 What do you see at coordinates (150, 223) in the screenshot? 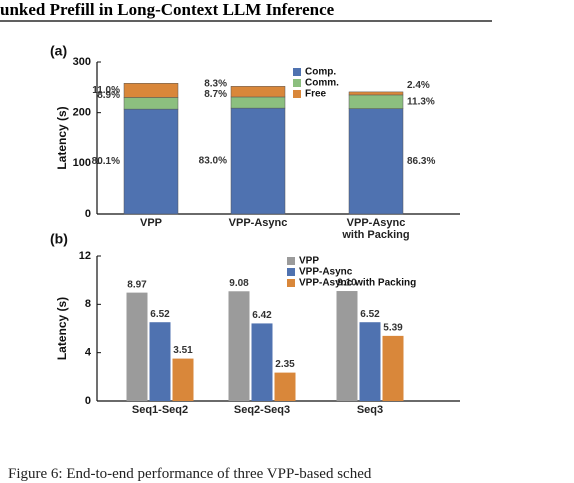
I see `x-tick-label: VPP` at bounding box center [150, 223].